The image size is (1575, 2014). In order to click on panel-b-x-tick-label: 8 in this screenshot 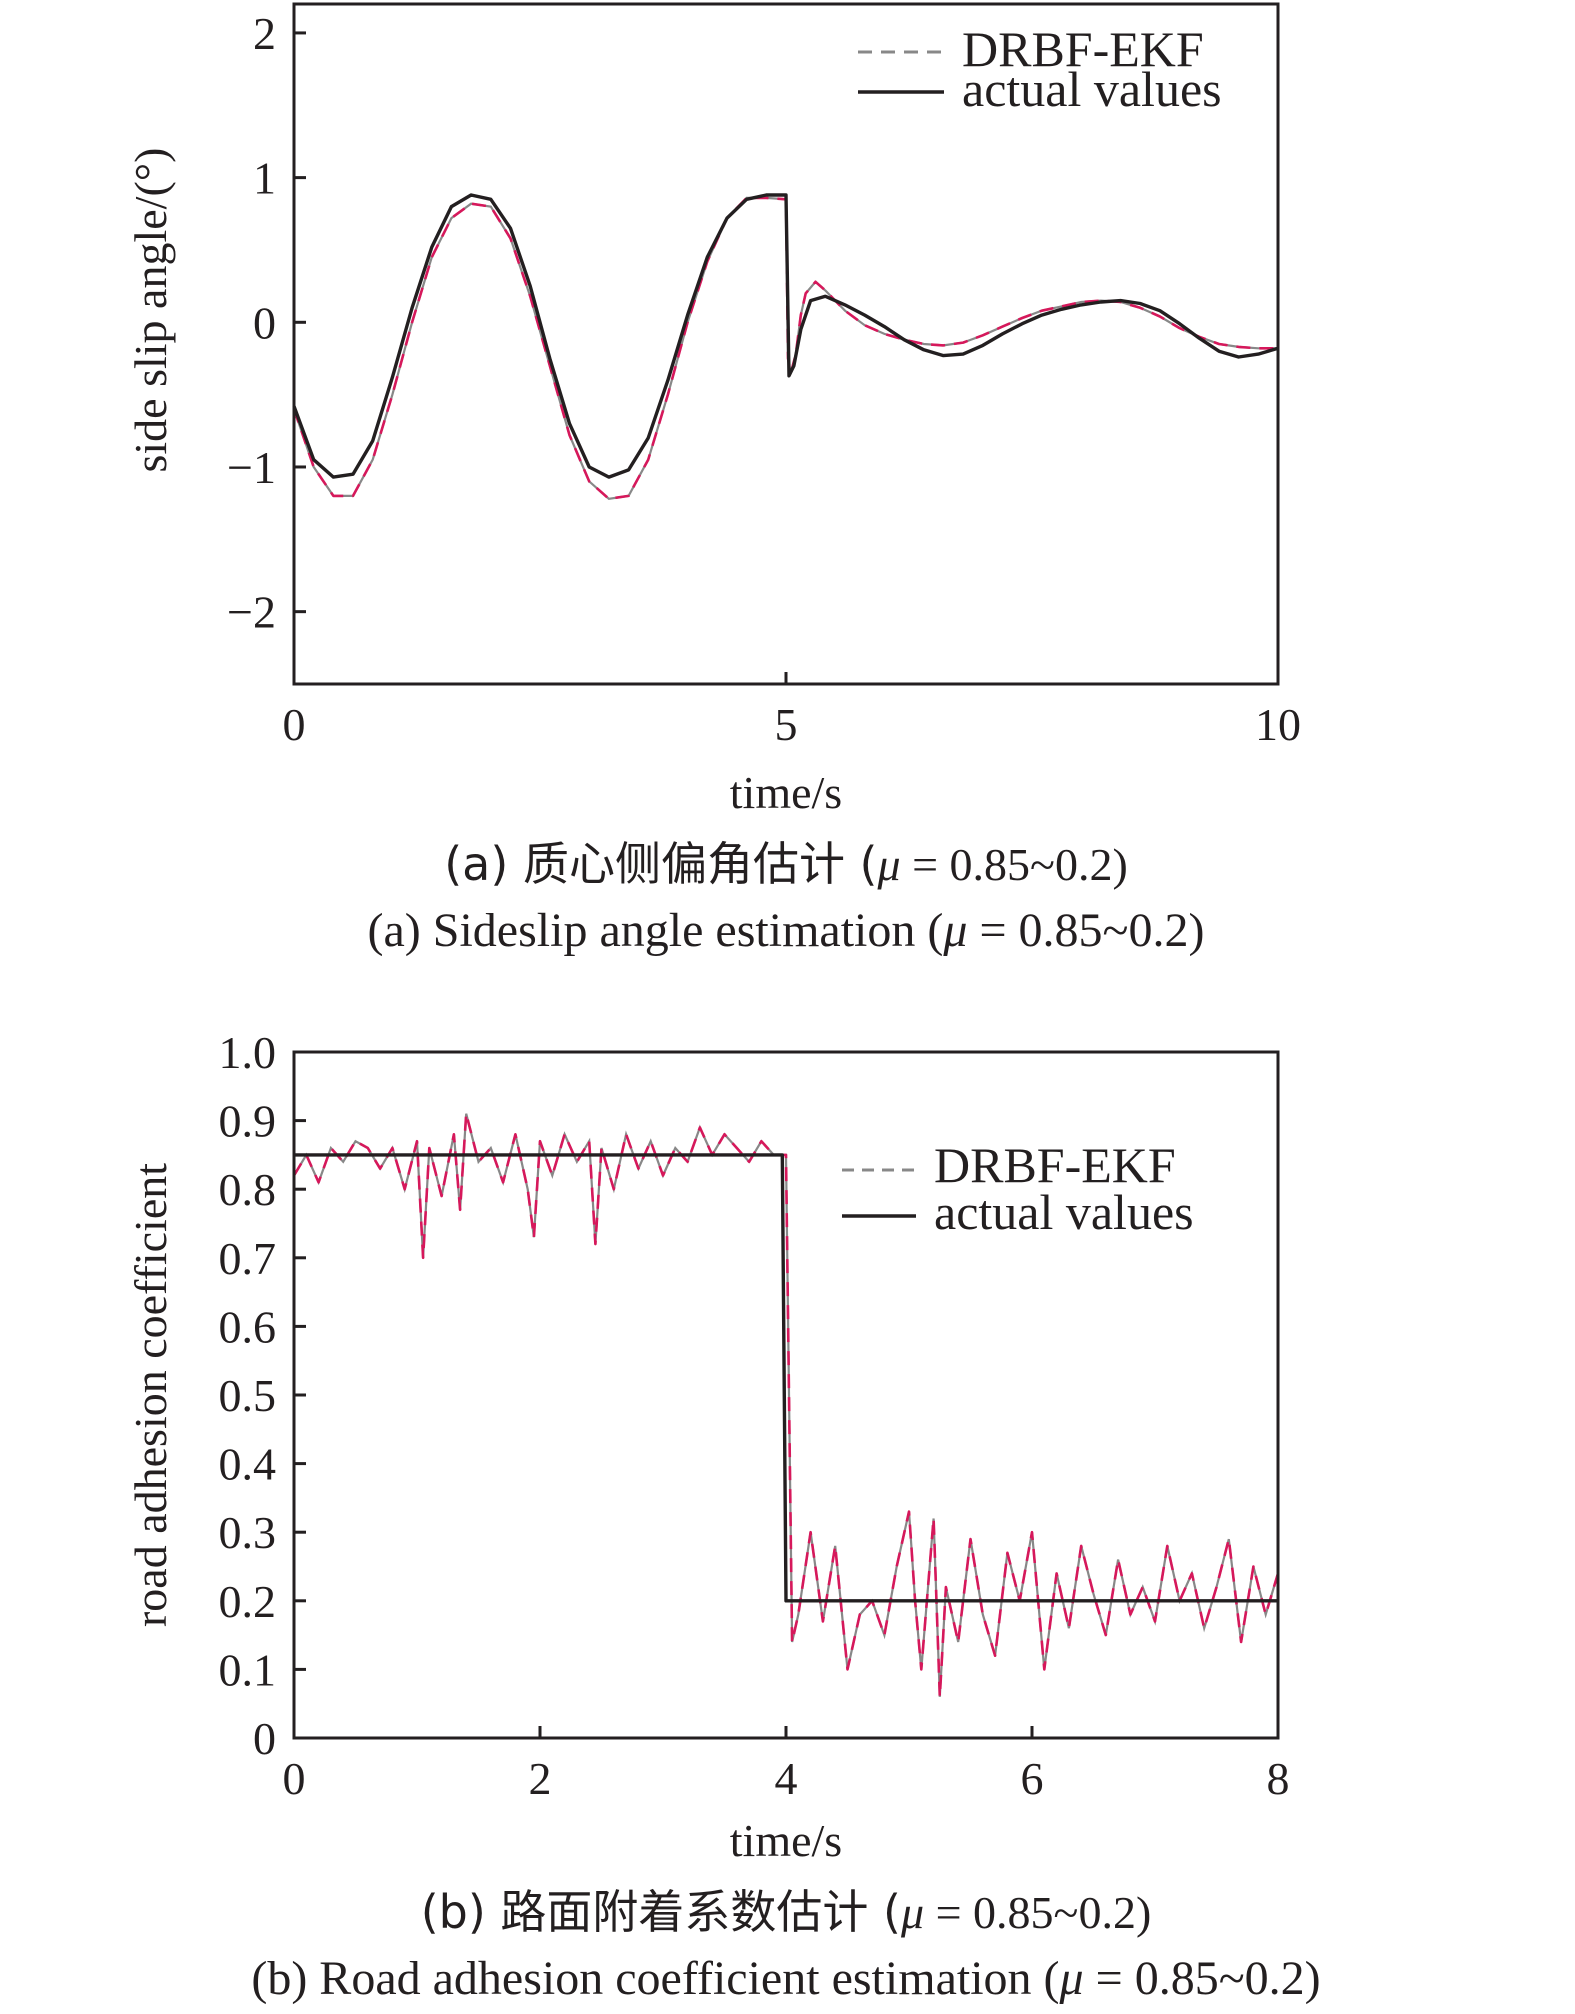, I will do `click(1278, 1778)`.